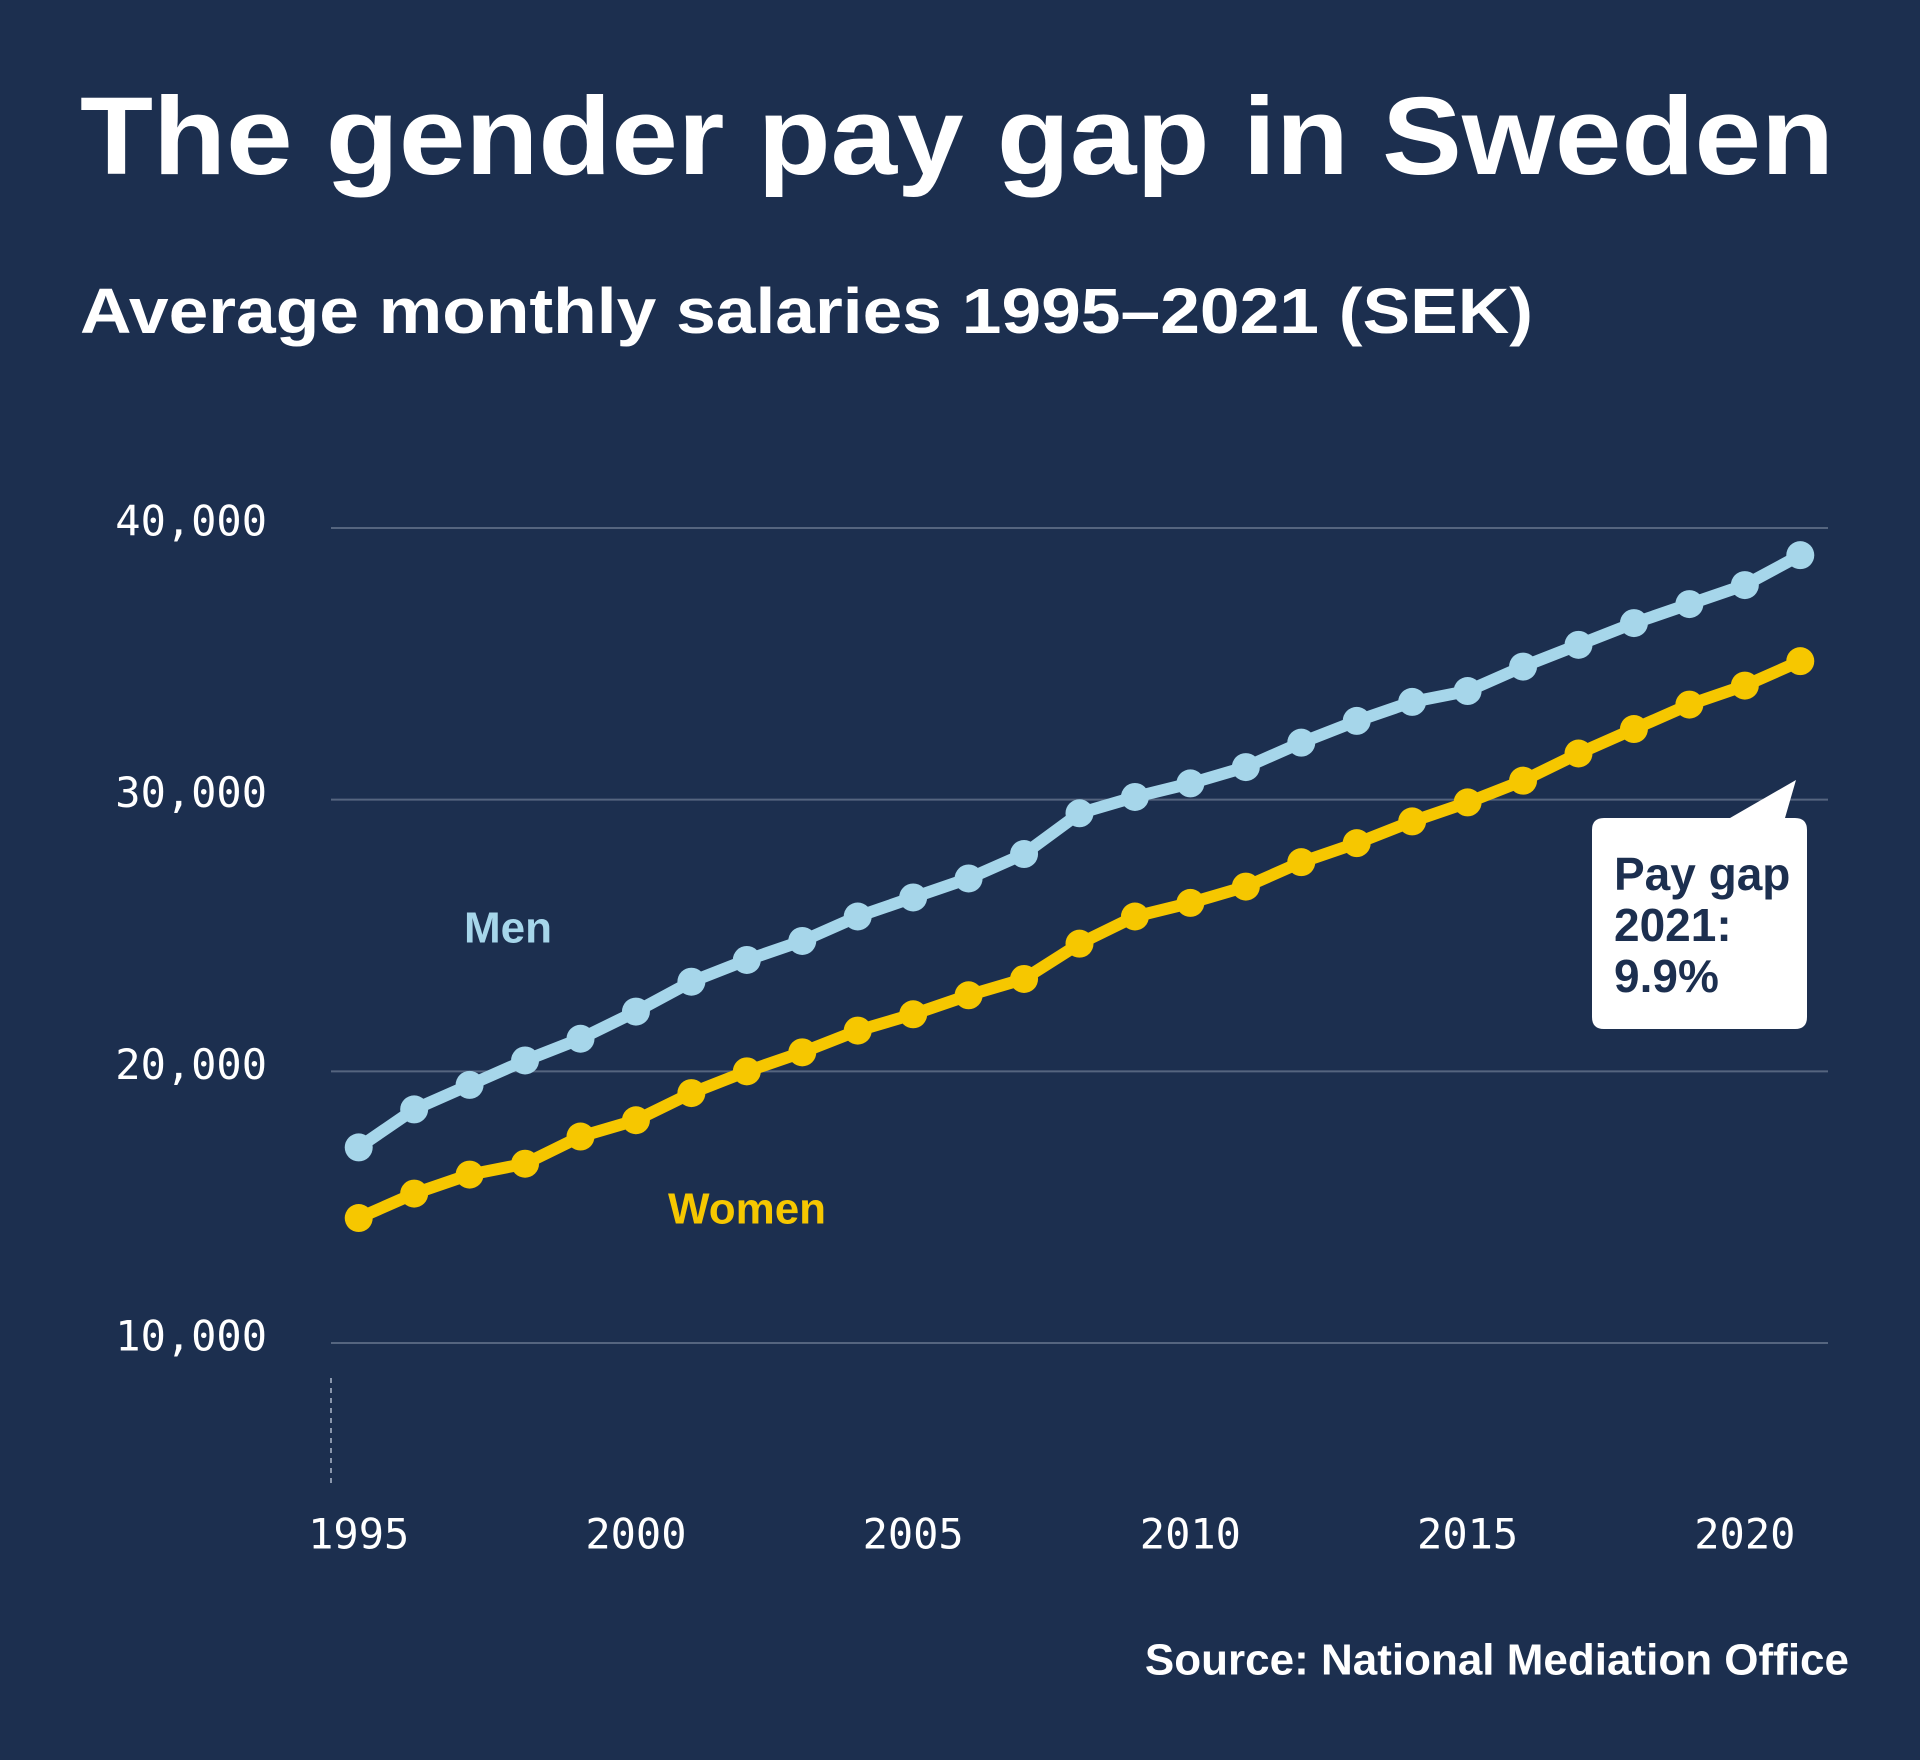 The height and width of the screenshot is (1760, 1920). I want to click on annotation-text: 2021:, so click(1673, 925).